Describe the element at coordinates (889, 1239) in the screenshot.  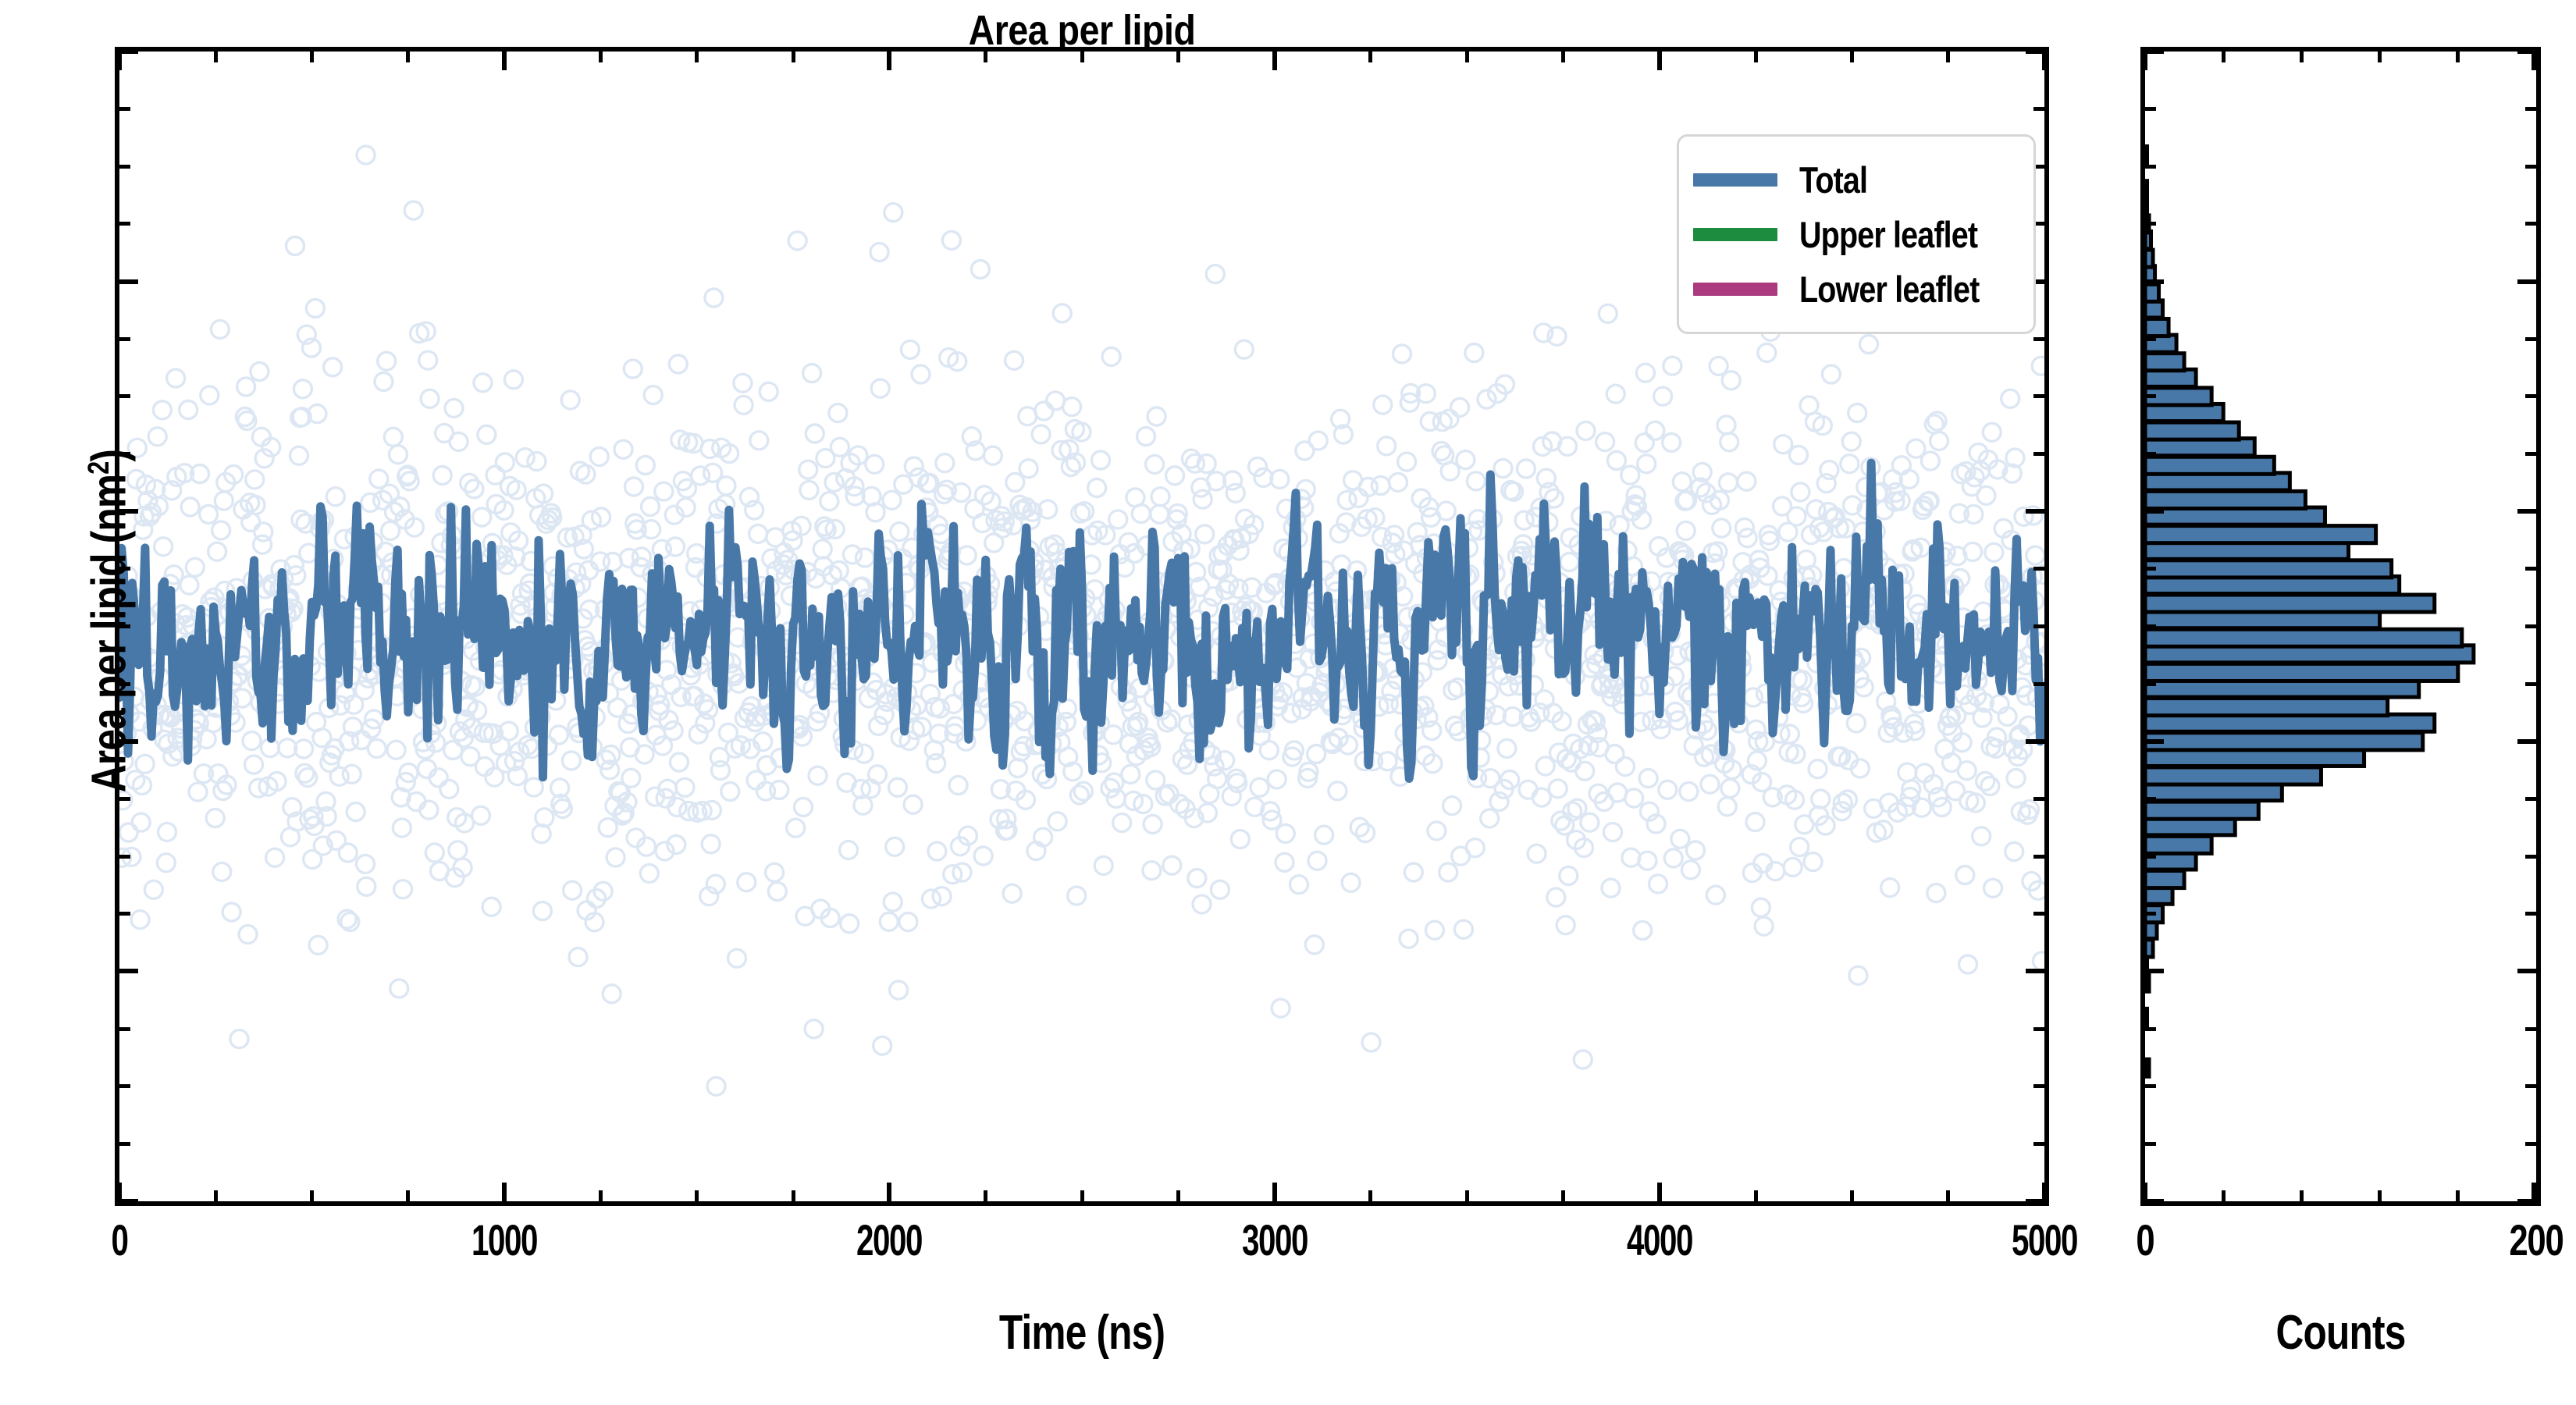
I see `x-tick-label: 2000` at that location.